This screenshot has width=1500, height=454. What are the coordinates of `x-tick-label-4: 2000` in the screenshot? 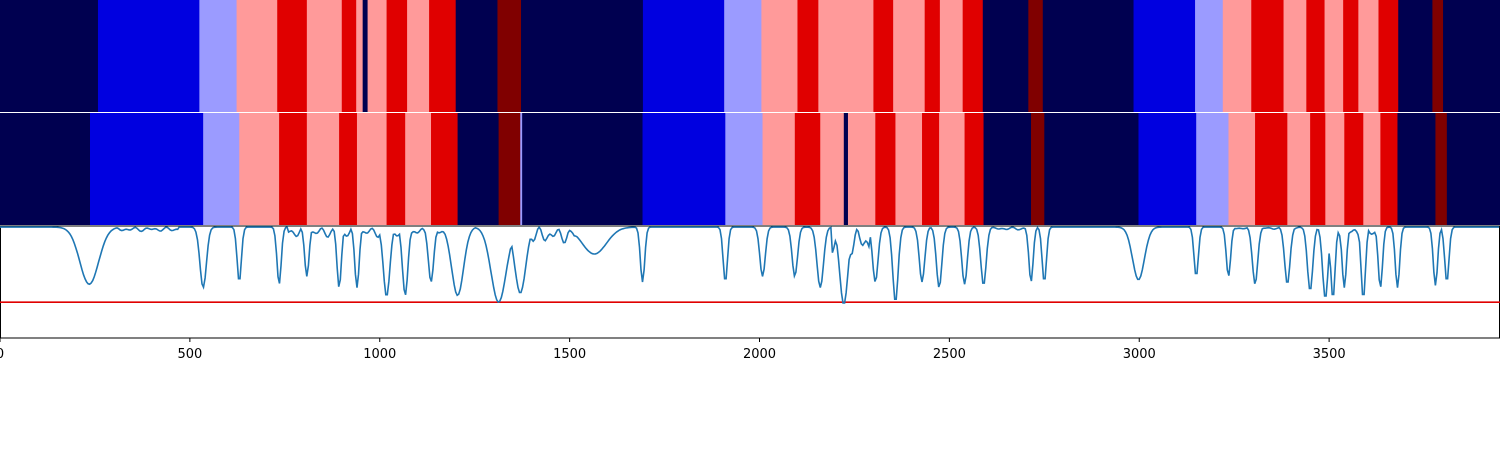 It's located at (759, 354).